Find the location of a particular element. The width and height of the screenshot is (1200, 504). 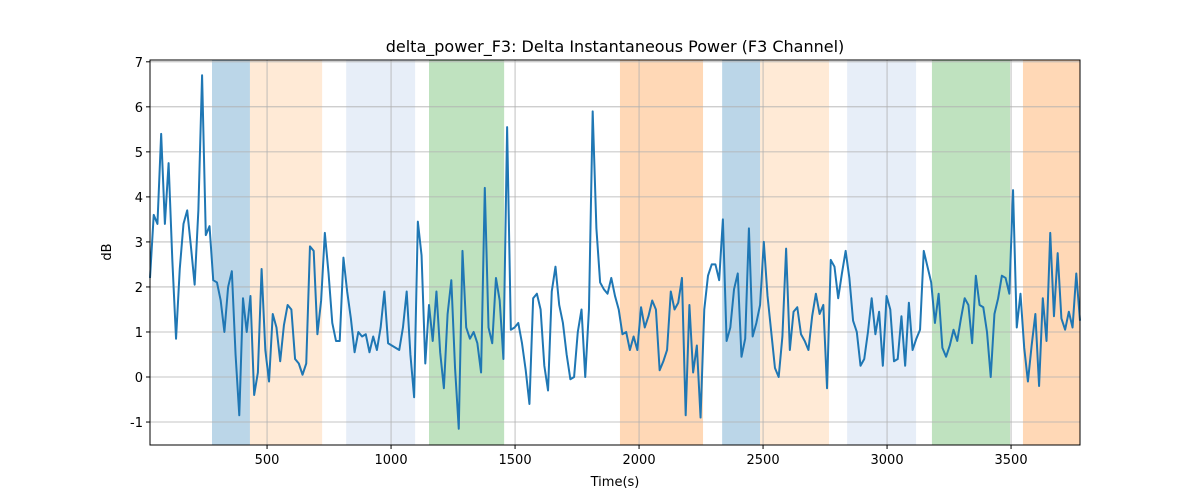

y-tick-label: 0 is located at coordinates (139, 378).